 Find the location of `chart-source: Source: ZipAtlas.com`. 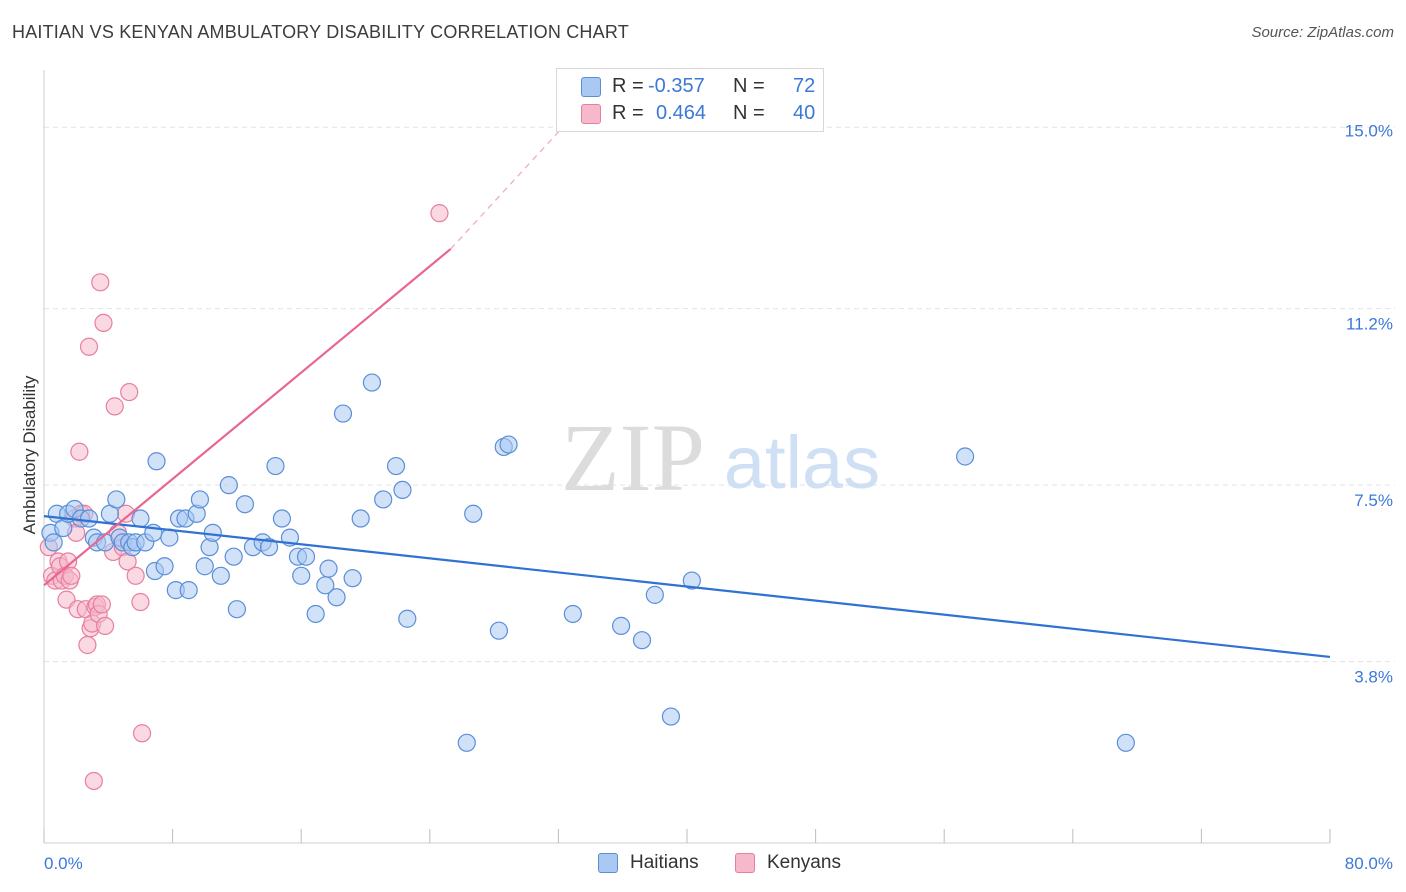

chart-source: Source: ZipAtlas.com is located at coordinates (1322, 32).